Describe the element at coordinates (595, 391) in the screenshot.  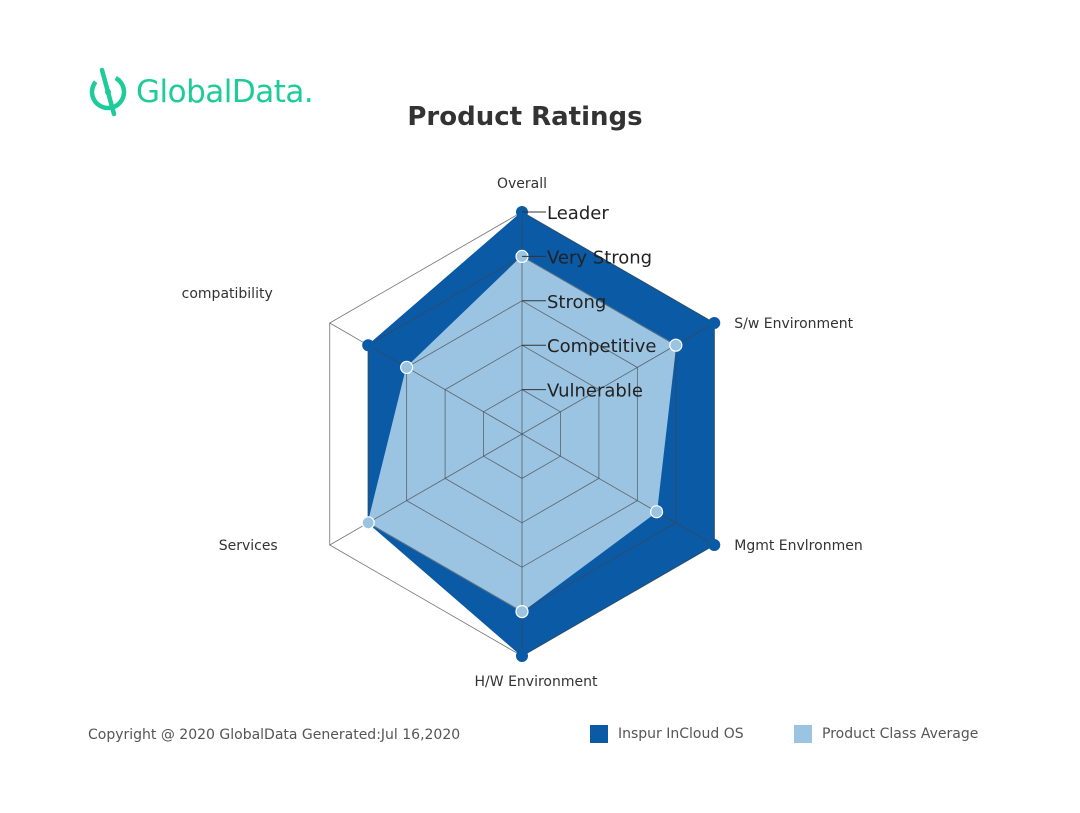
I see `level-label-vulnerable: Vulnerable` at that location.